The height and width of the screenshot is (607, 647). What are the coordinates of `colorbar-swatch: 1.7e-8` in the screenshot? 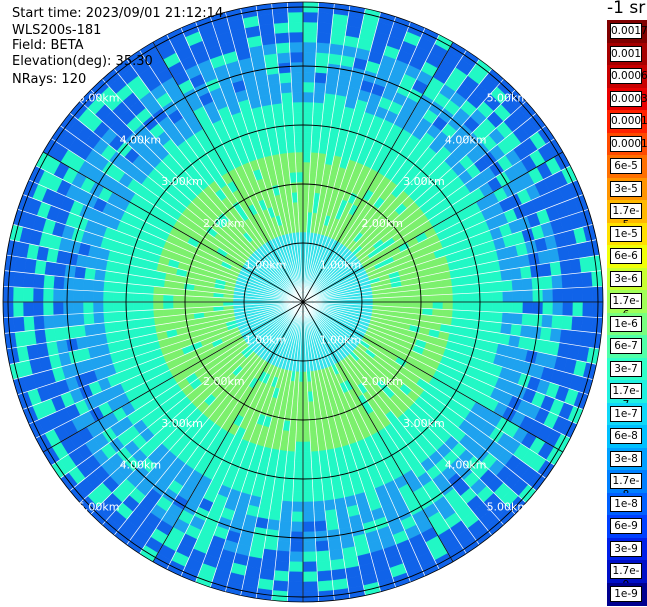 It's located at (627, 485).